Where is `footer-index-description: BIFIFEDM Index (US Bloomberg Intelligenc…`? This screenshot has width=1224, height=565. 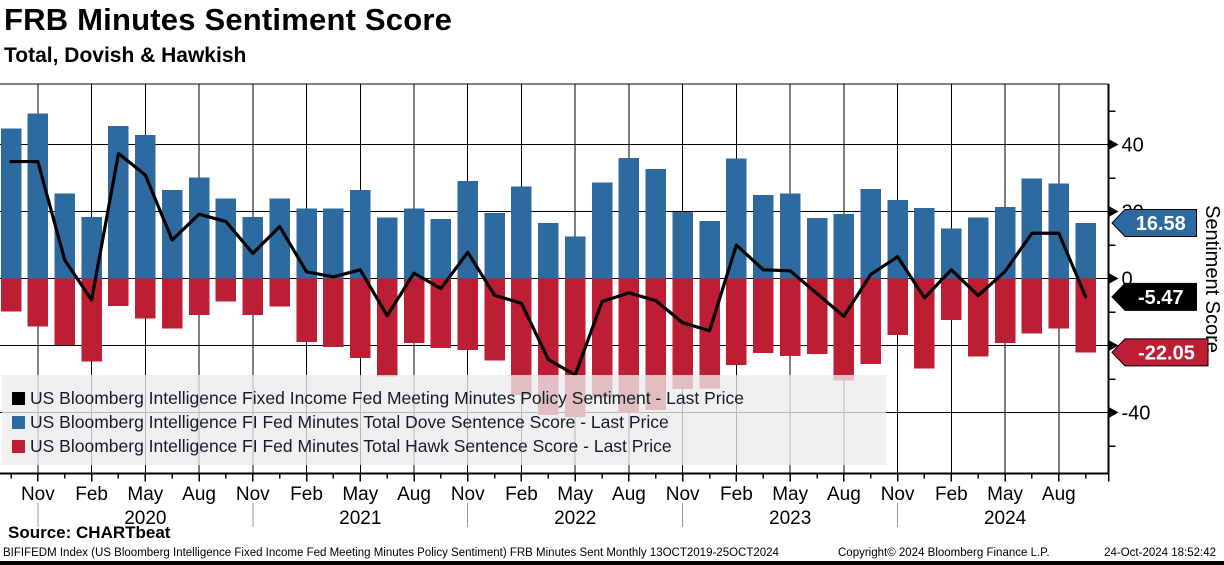 footer-index-description: BIFIFEDM Index (US Bloomberg Intelligenc… is located at coordinates (391, 553).